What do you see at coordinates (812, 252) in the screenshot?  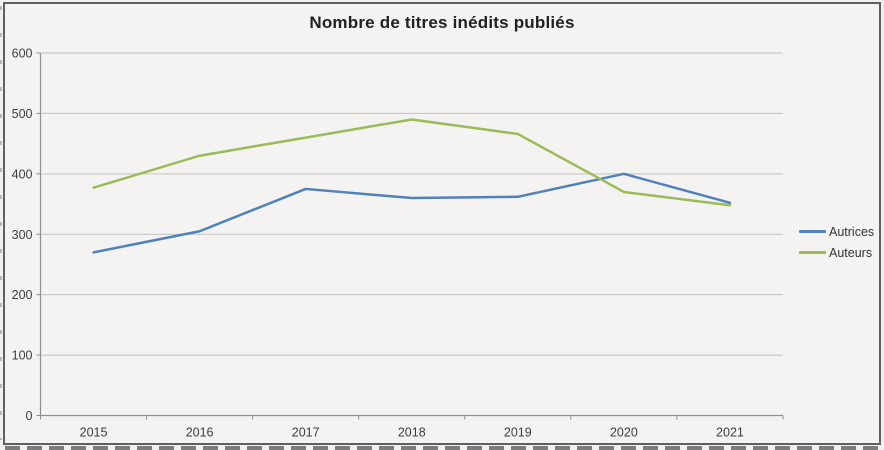 I see `legend-line-swatch-auteurs` at bounding box center [812, 252].